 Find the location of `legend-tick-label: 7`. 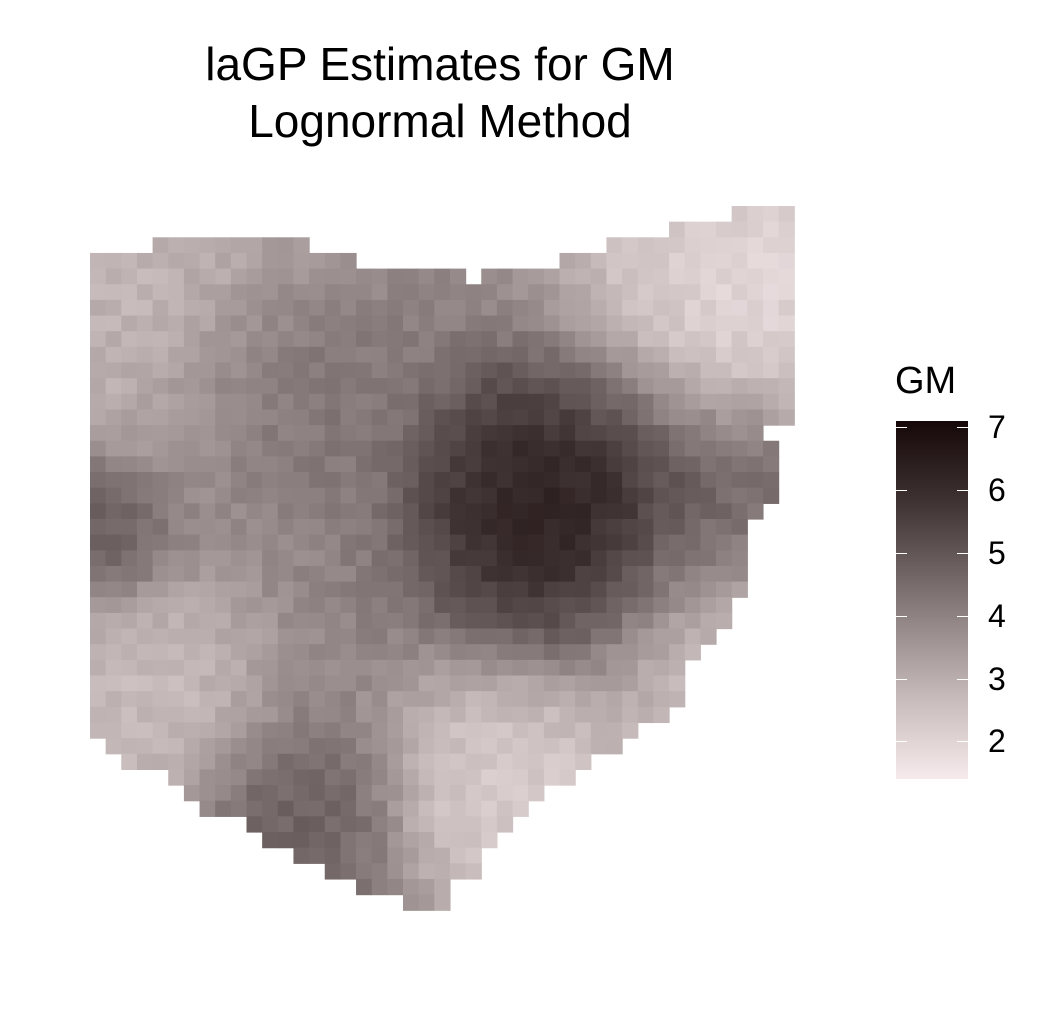

legend-tick-label: 7 is located at coordinates (997, 427).